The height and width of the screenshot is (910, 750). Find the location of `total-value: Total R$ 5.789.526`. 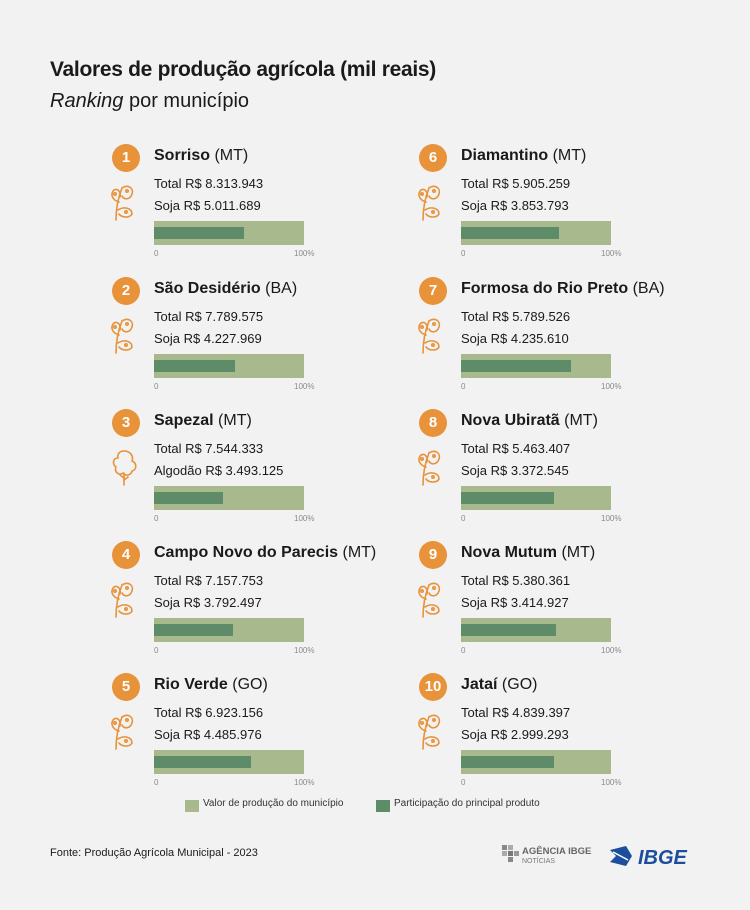

total-value: Total R$ 5.789.526 is located at coordinates (516, 316).